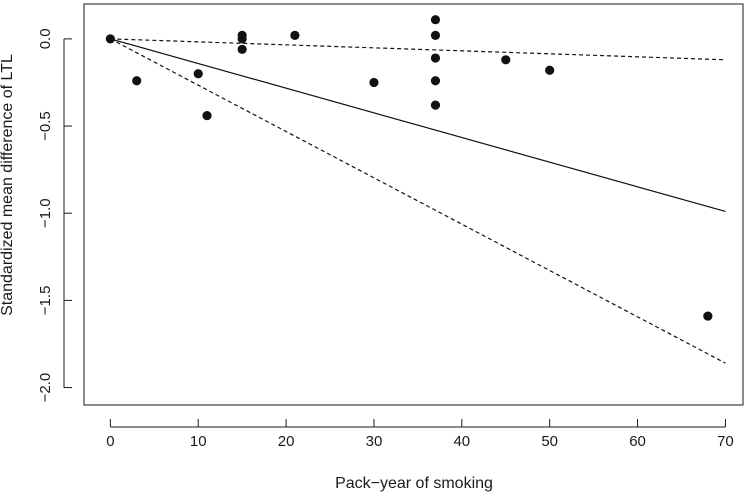 The image size is (750, 492). What do you see at coordinates (374, 441) in the screenshot?
I see `x-tick-label: 30` at bounding box center [374, 441].